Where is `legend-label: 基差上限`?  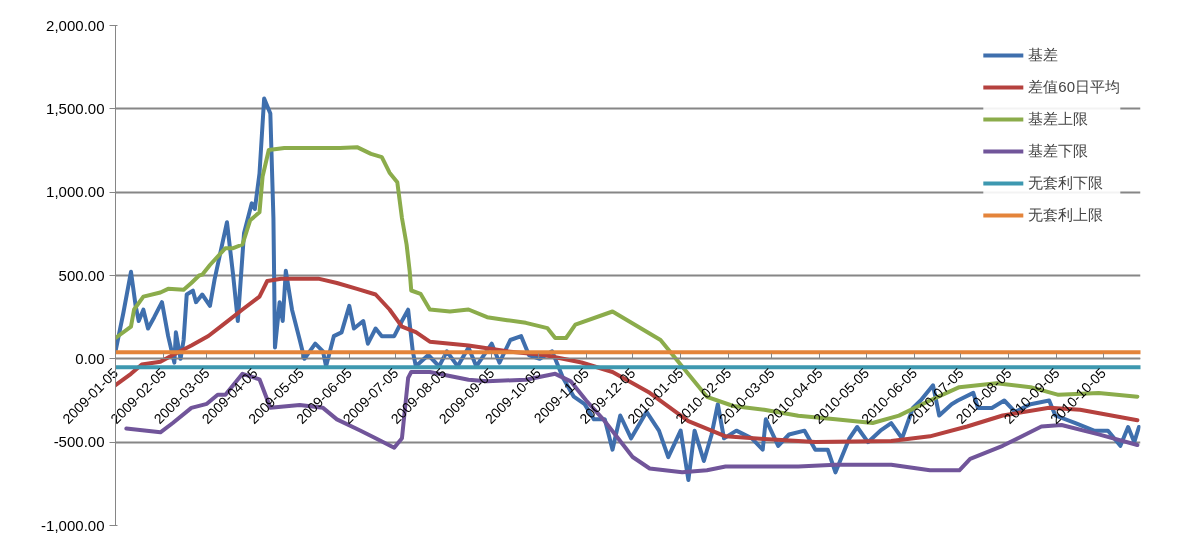 legend-label: 基差上限 is located at coordinates (1058, 119).